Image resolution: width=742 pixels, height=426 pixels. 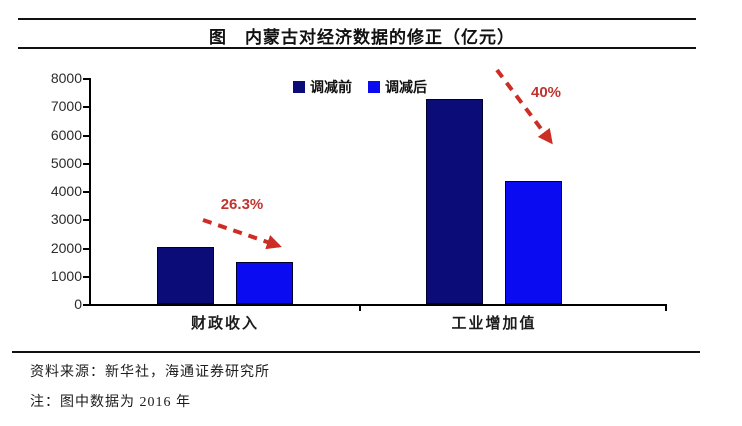 What do you see at coordinates (356, 352) in the screenshot?
I see `footer-rule` at bounding box center [356, 352].